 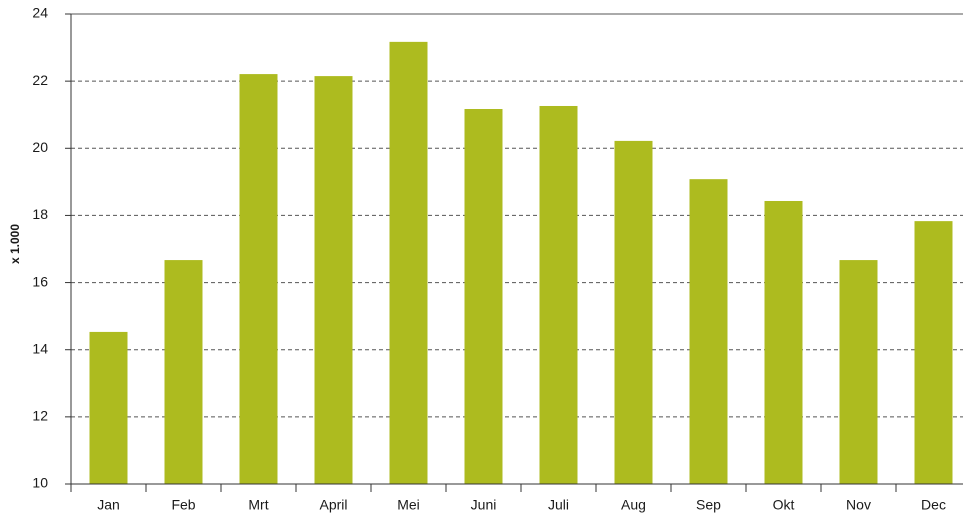 What do you see at coordinates (858, 505) in the screenshot?
I see `x-tick-label: Nov` at bounding box center [858, 505].